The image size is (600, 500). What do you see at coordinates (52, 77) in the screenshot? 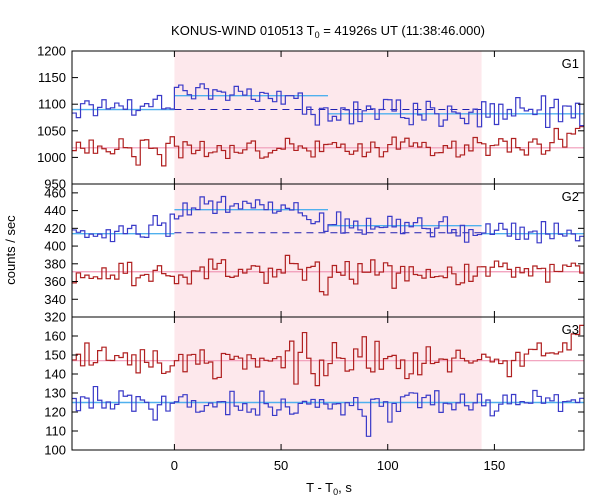
I see `g1-ytick-label: 1150` at bounding box center [52, 77].